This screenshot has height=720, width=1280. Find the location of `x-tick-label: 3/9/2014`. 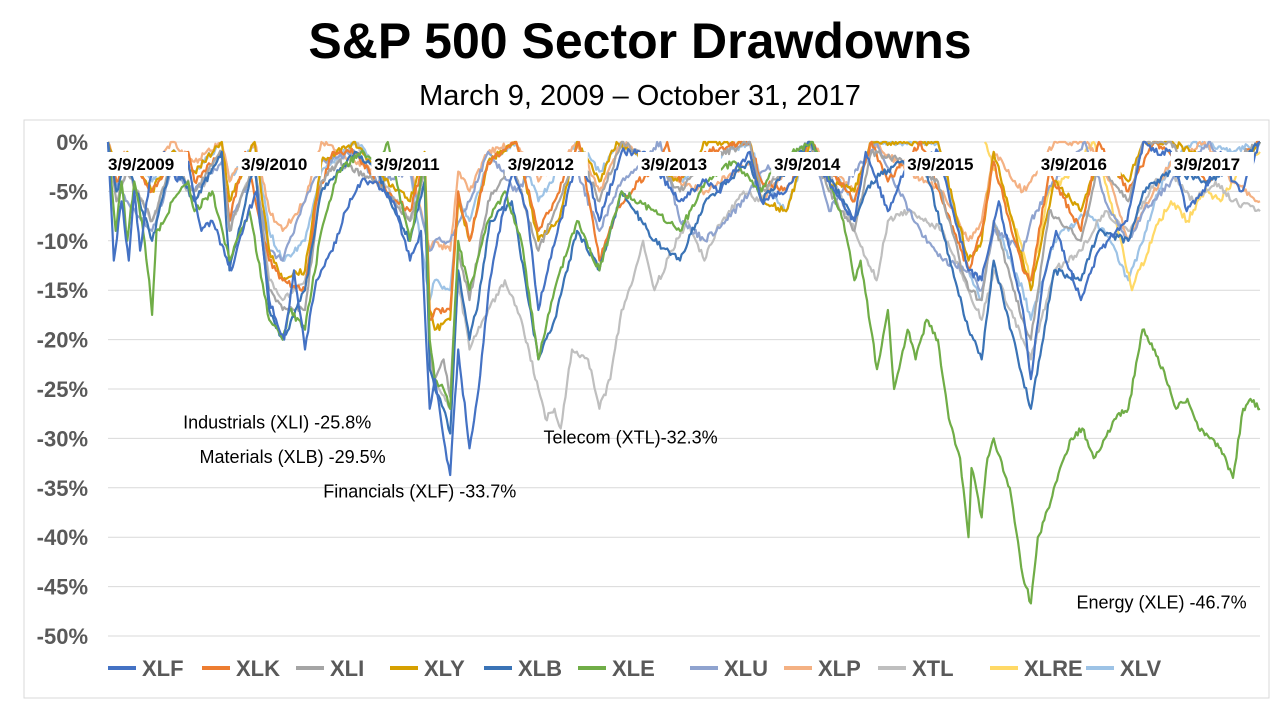

x-tick-label: 3/9/2014 is located at coordinates (807, 164).